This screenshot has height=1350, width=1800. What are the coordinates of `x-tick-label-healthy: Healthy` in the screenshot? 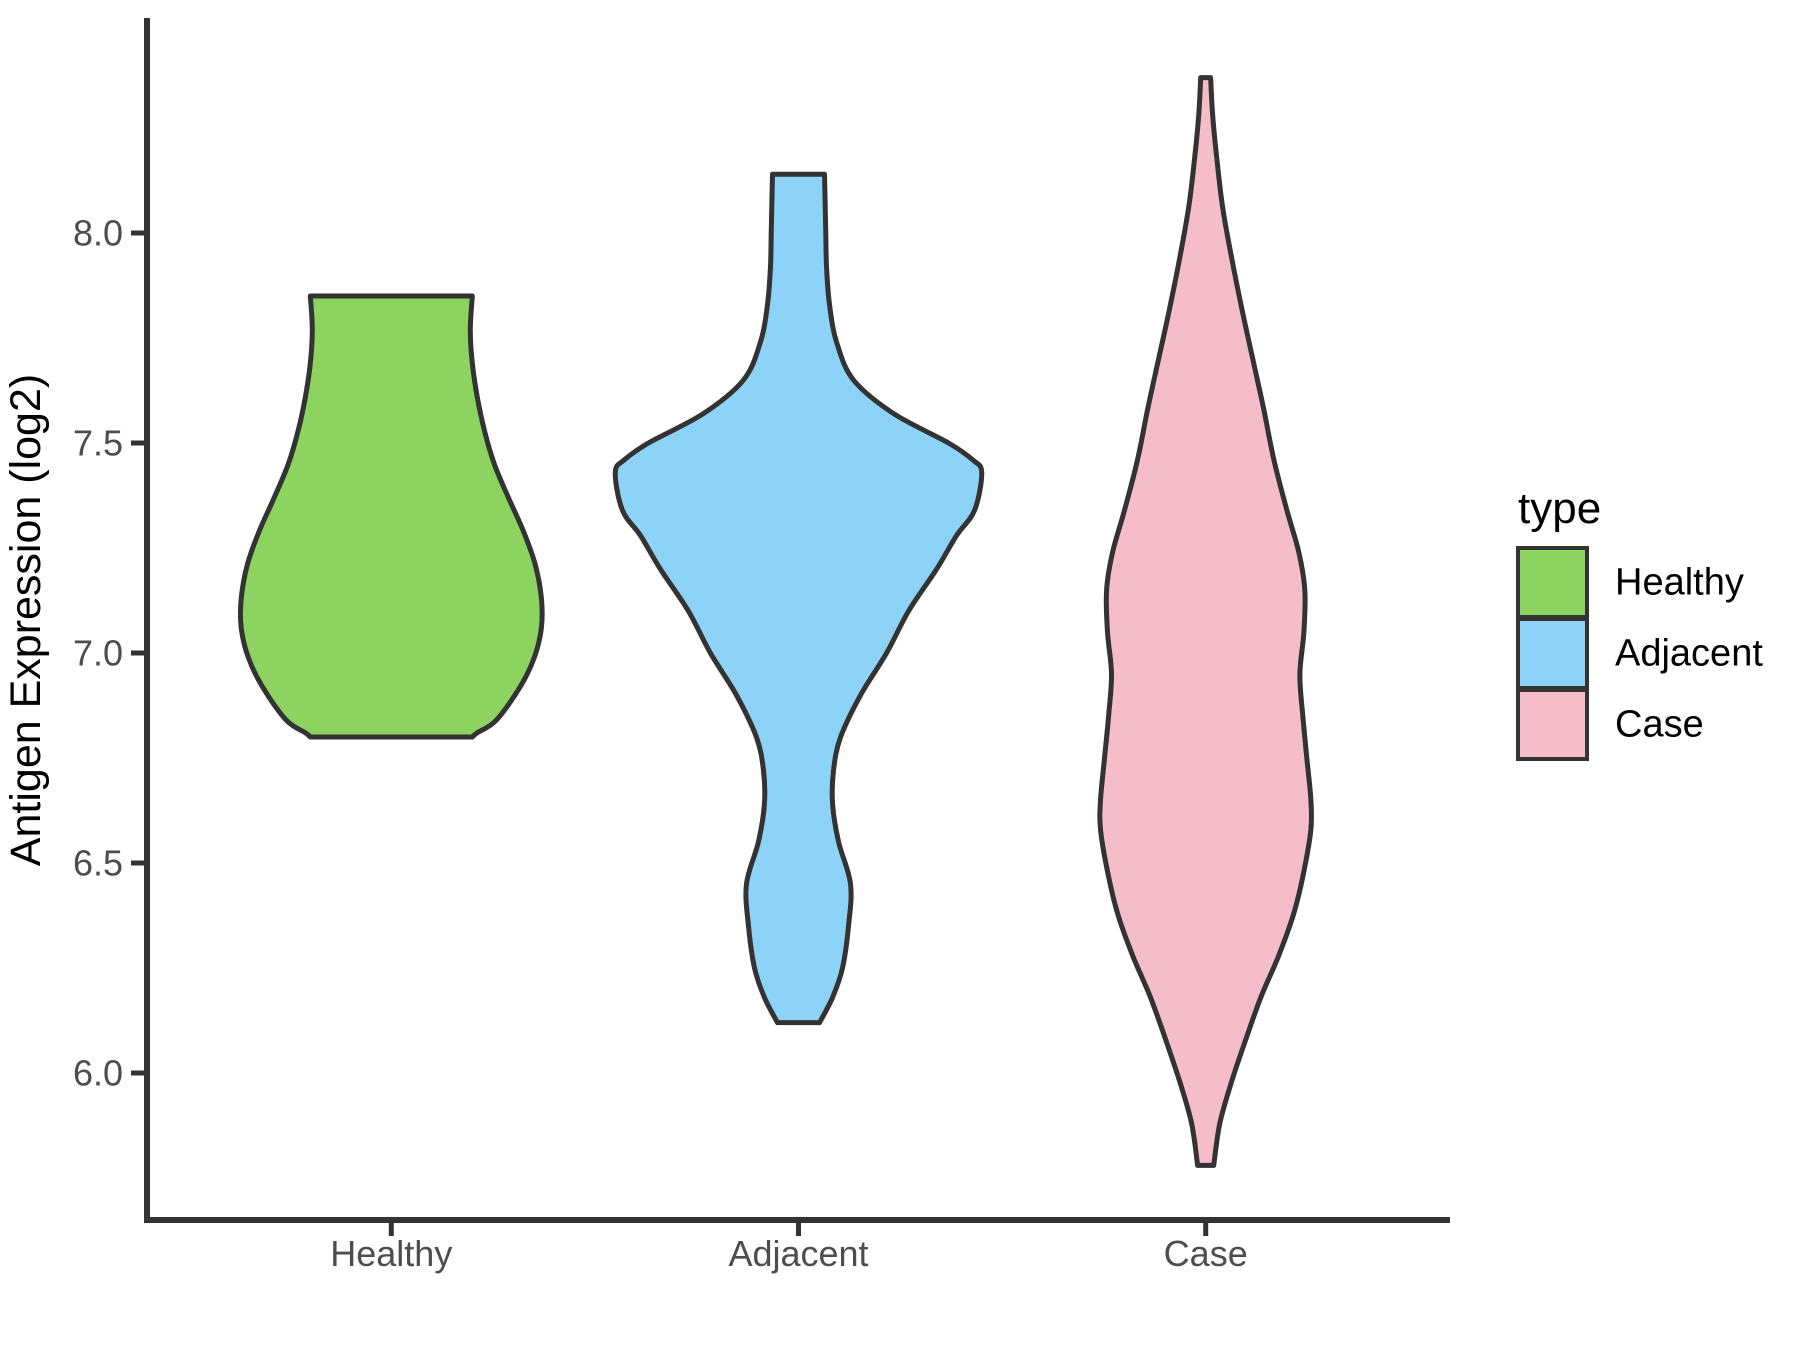 It's located at (391, 1253).